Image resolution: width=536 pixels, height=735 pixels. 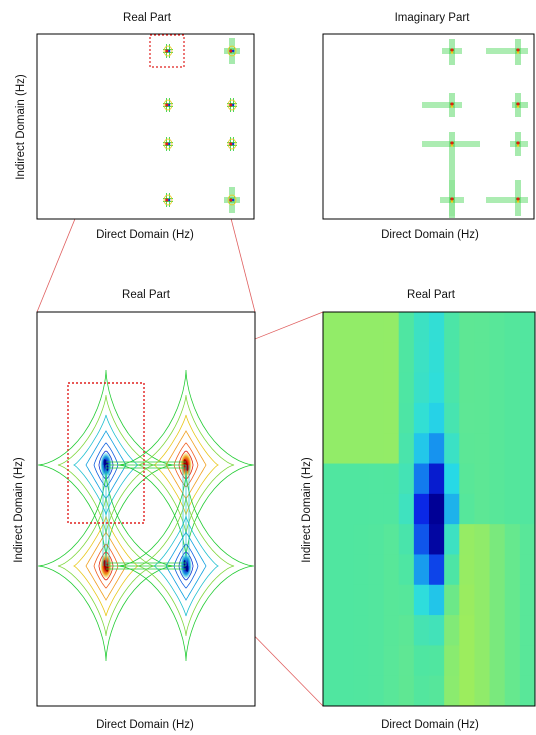 I want to click on panel-title: Real Part, so click(x=147, y=18).